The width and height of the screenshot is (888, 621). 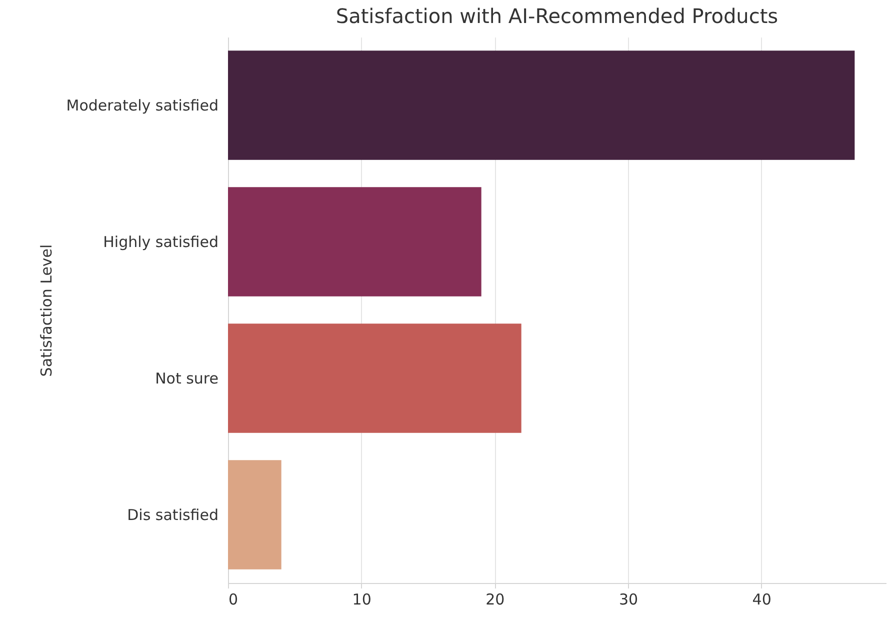 I want to click on y-tick-label: Not sure, so click(x=186, y=378).